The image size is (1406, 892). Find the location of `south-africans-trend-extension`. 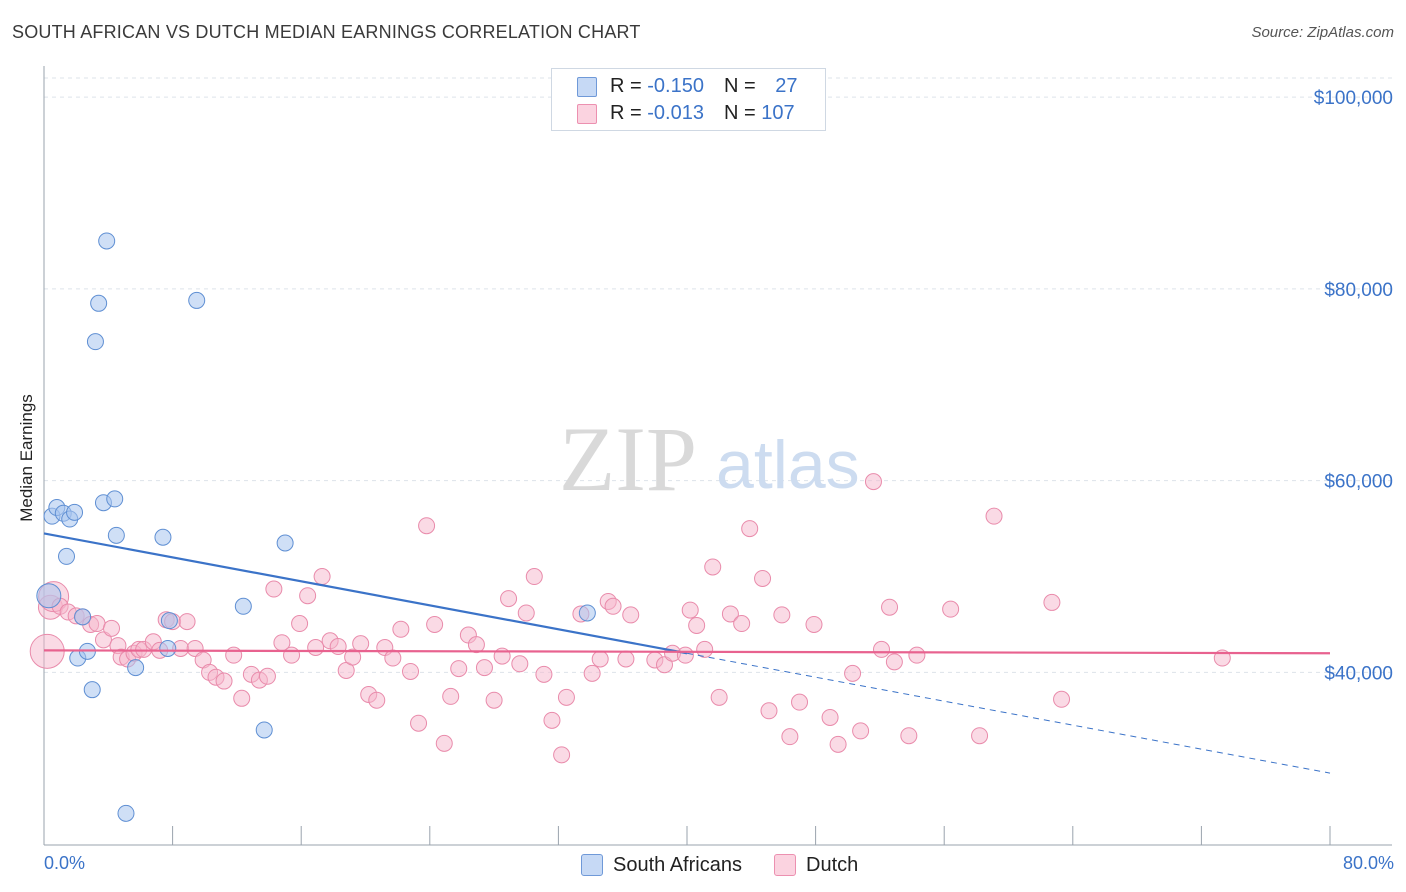

south-africans-trend-extension is located at coordinates (1008, 713).